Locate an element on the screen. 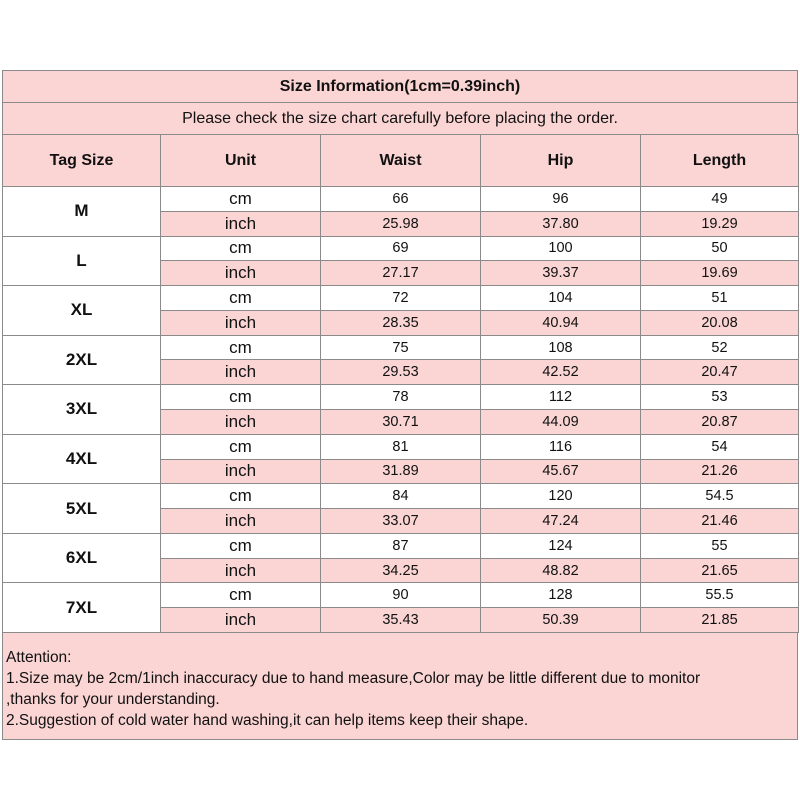 Image resolution: width=800 pixels, height=800 pixels. measurement: 21.26 is located at coordinates (719, 471).